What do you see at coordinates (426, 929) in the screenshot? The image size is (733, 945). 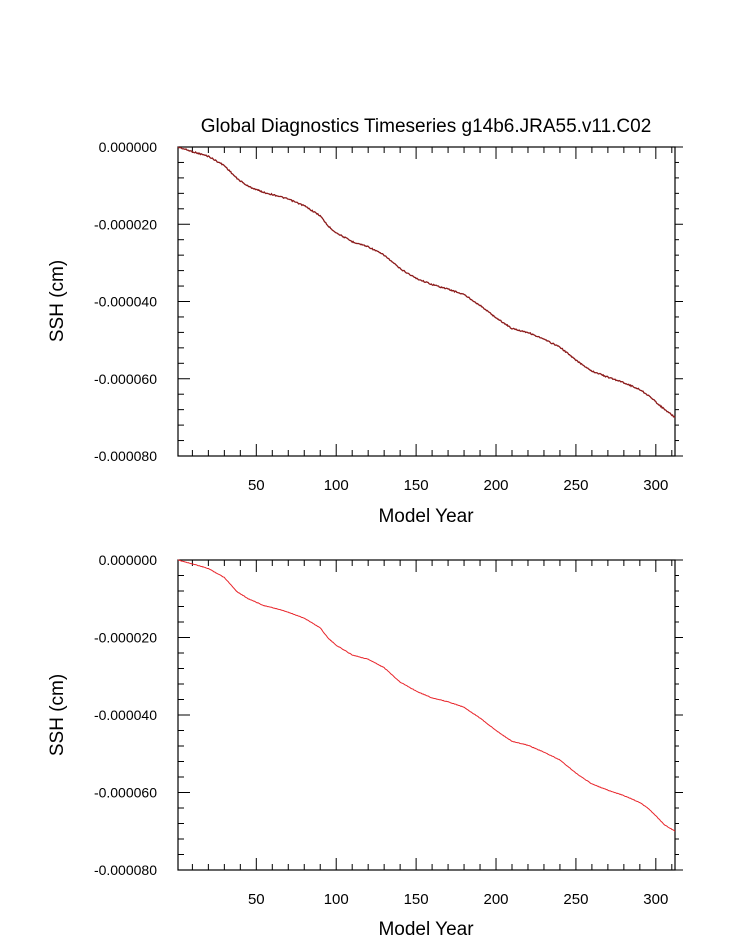 I see `bottom-x-axis-label: Model Year` at bounding box center [426, 929].